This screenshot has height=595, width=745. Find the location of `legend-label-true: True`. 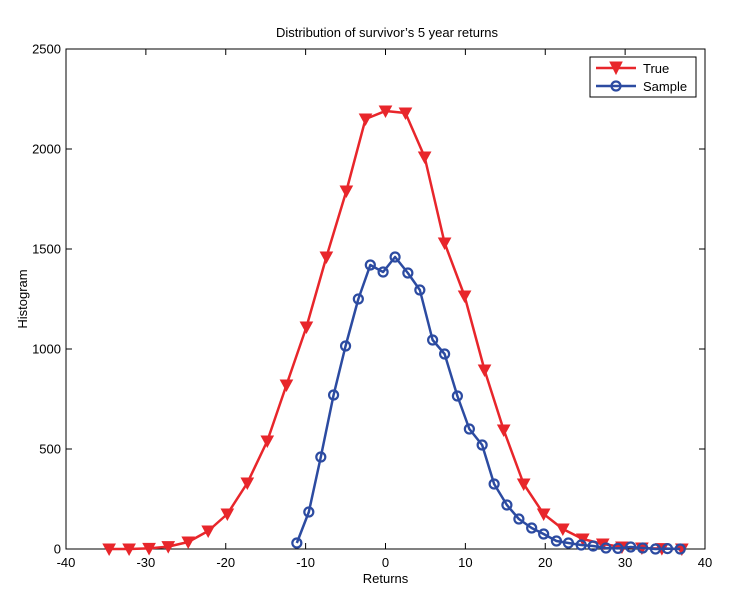

legend-label-true: True is located at coordinates (656, 68).